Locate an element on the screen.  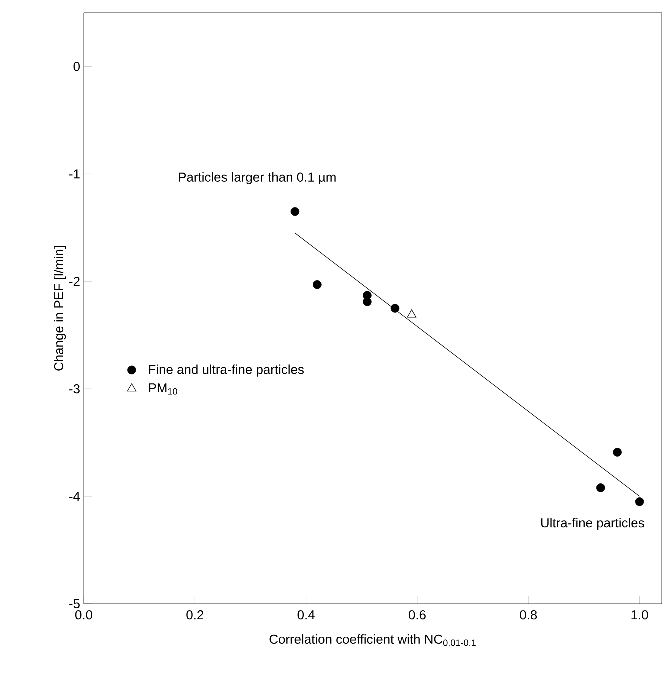
x-tick-label: 0.6 is located at coordinates (417, 615).